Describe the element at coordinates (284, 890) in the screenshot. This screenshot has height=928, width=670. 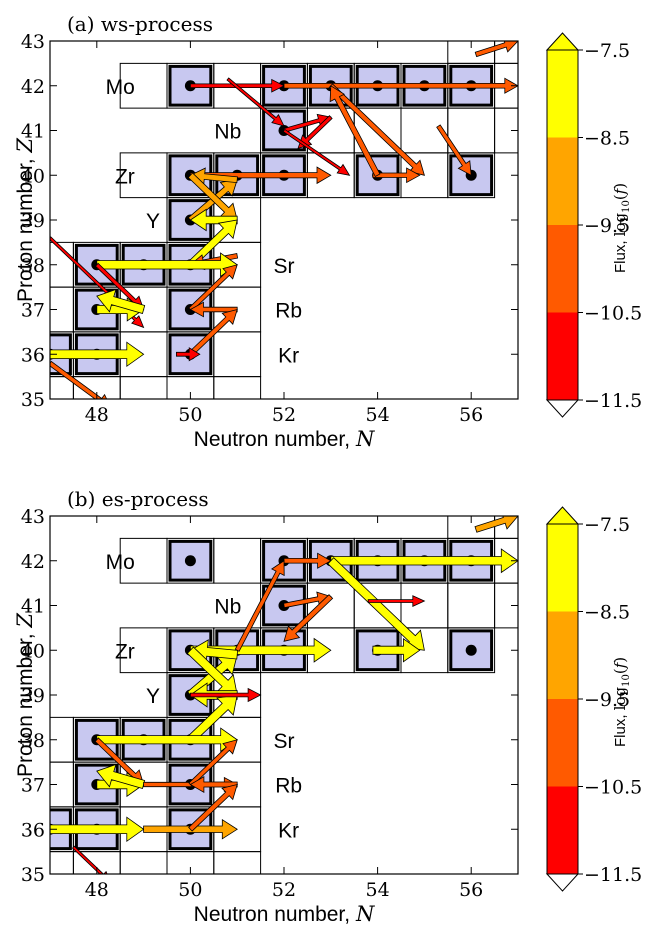
I see `x-tick-label: 52` at that location.